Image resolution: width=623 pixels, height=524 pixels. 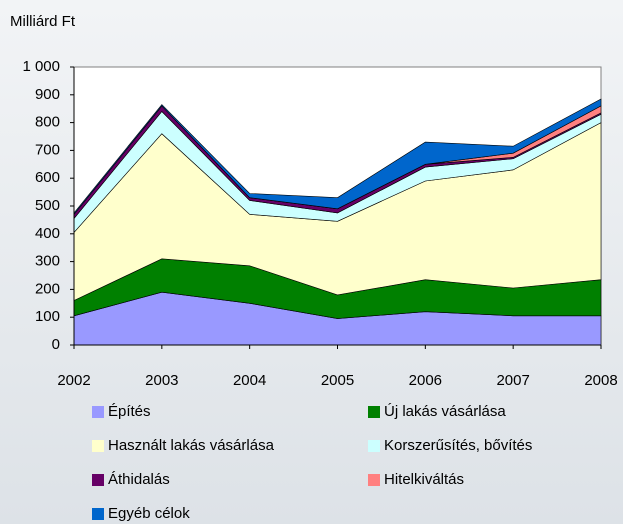 What do you see at coordinates (47, 94) in the screenshot?
I see `y-tick-label: 900` at bounding box center [47, 94].